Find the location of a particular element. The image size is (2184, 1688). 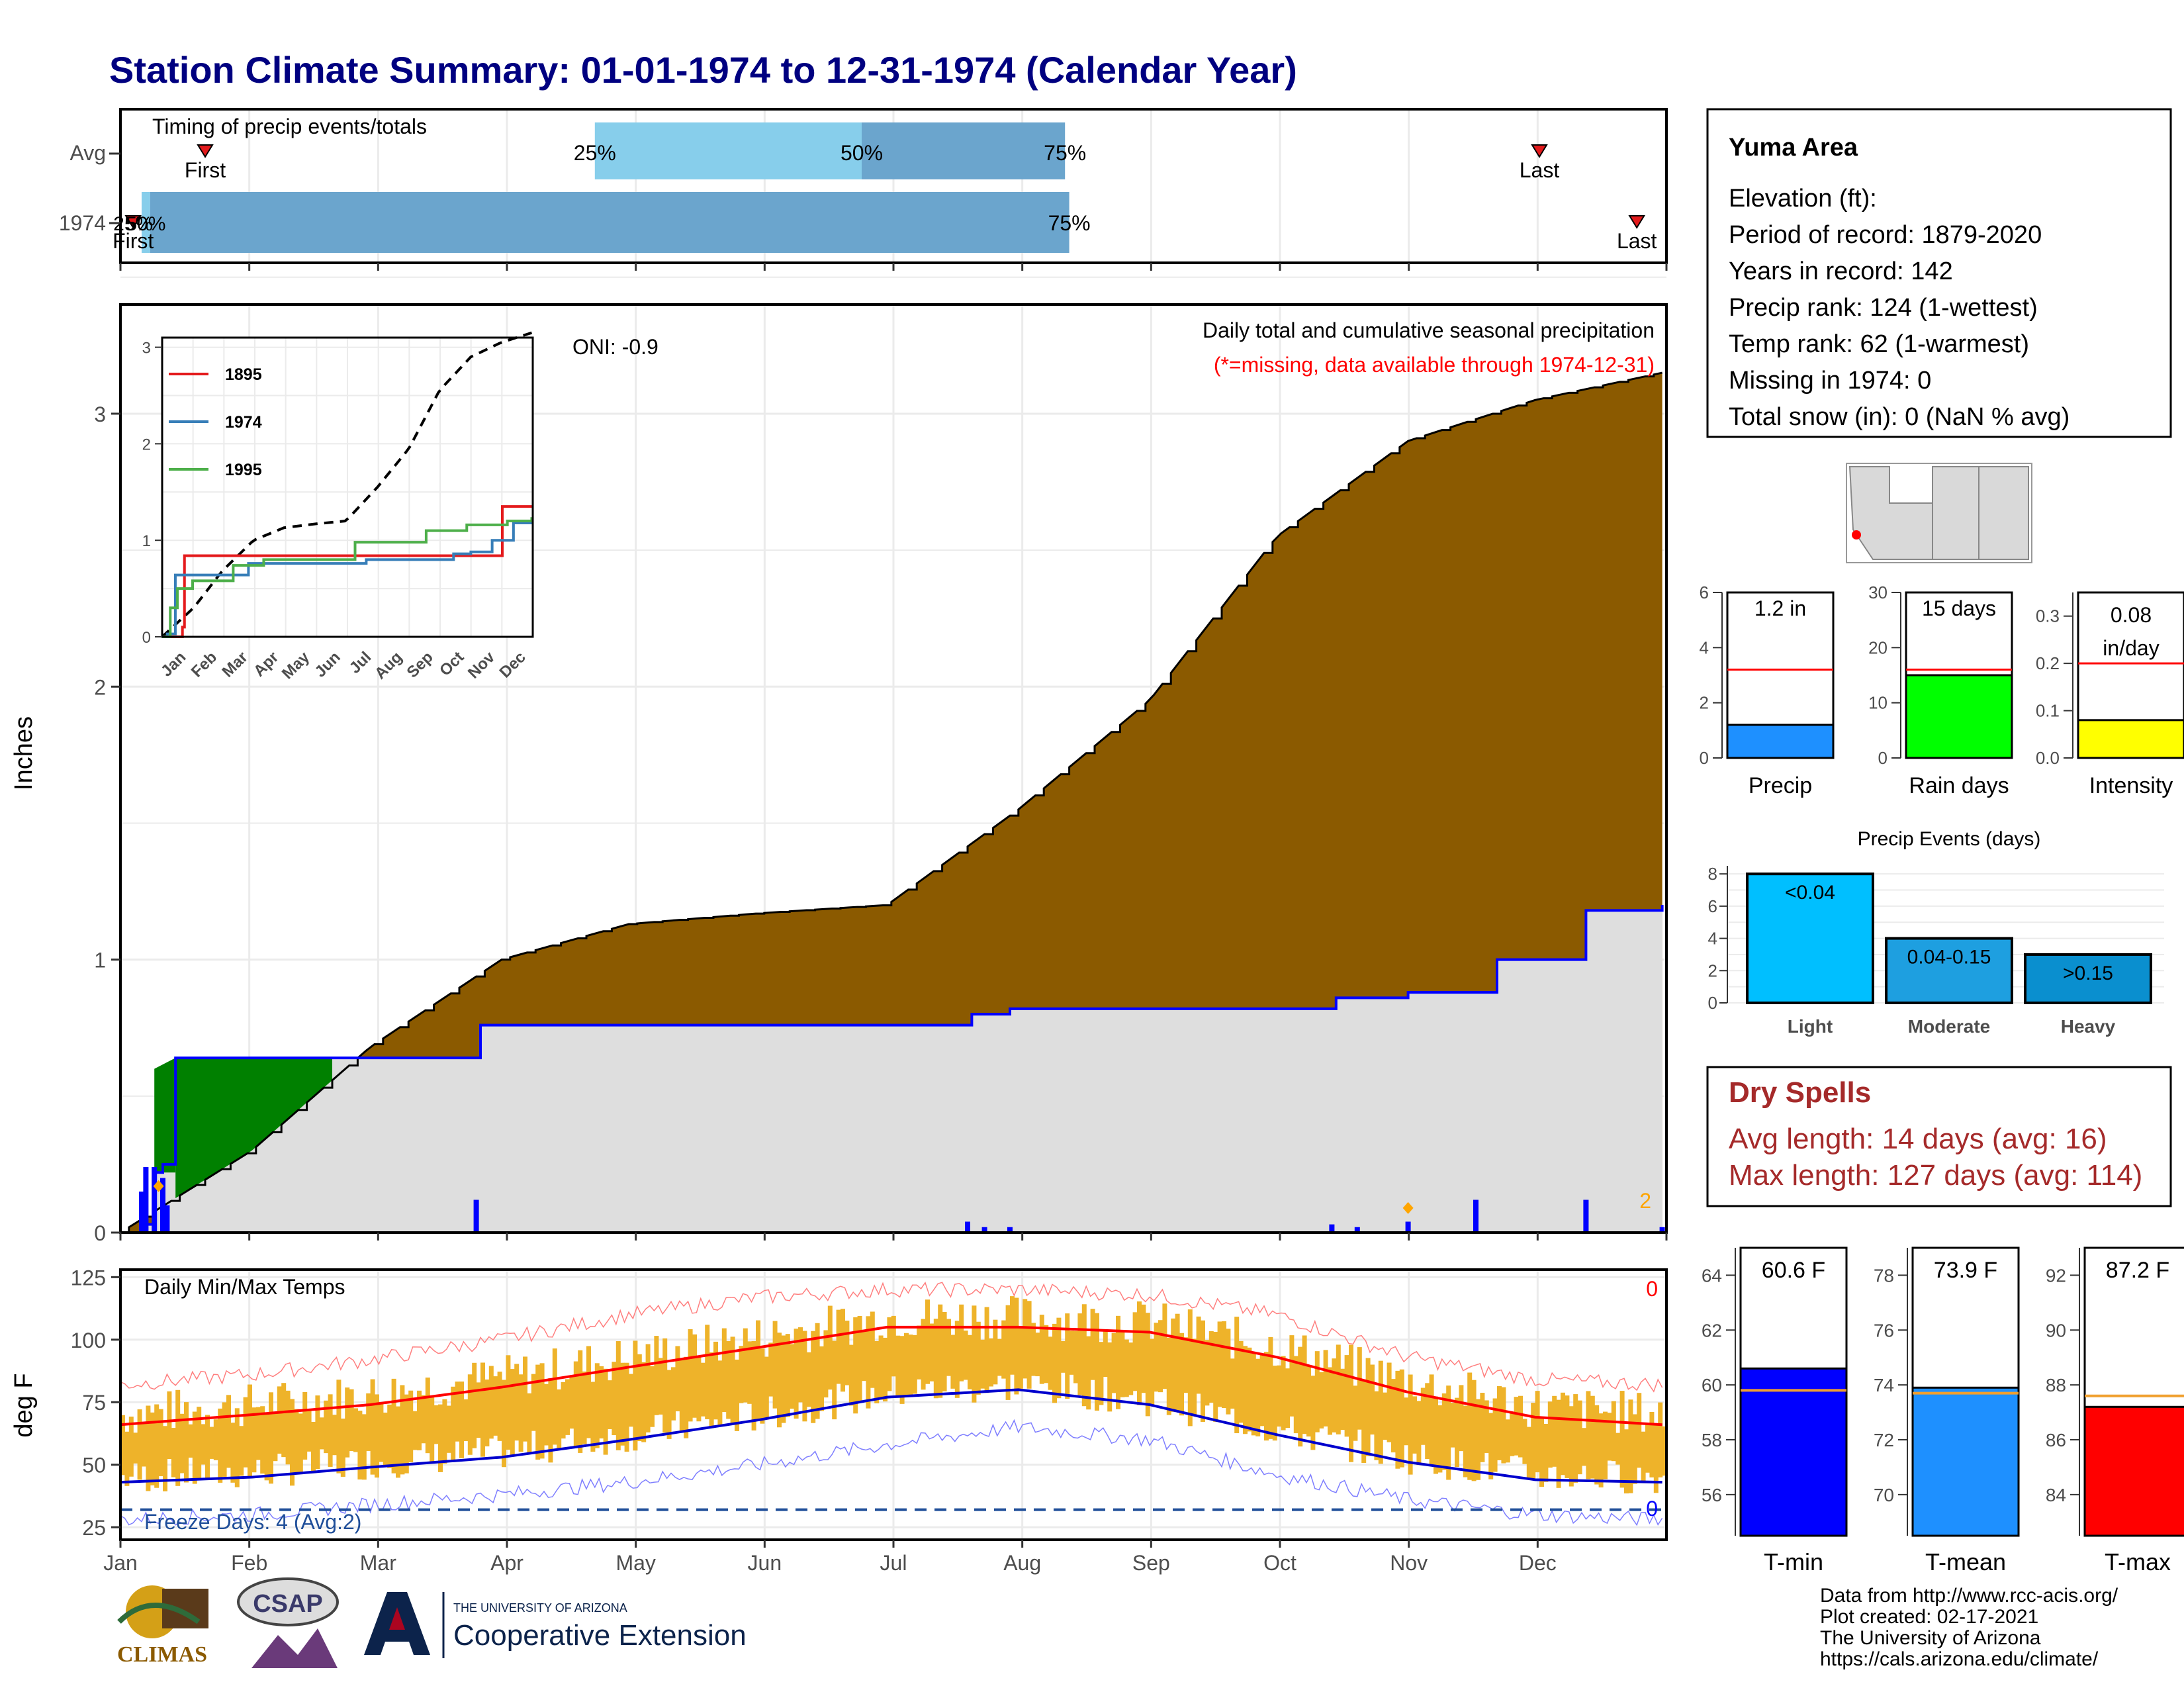

temp-y-tick: 56 is located at coordinates (1712, 1495).